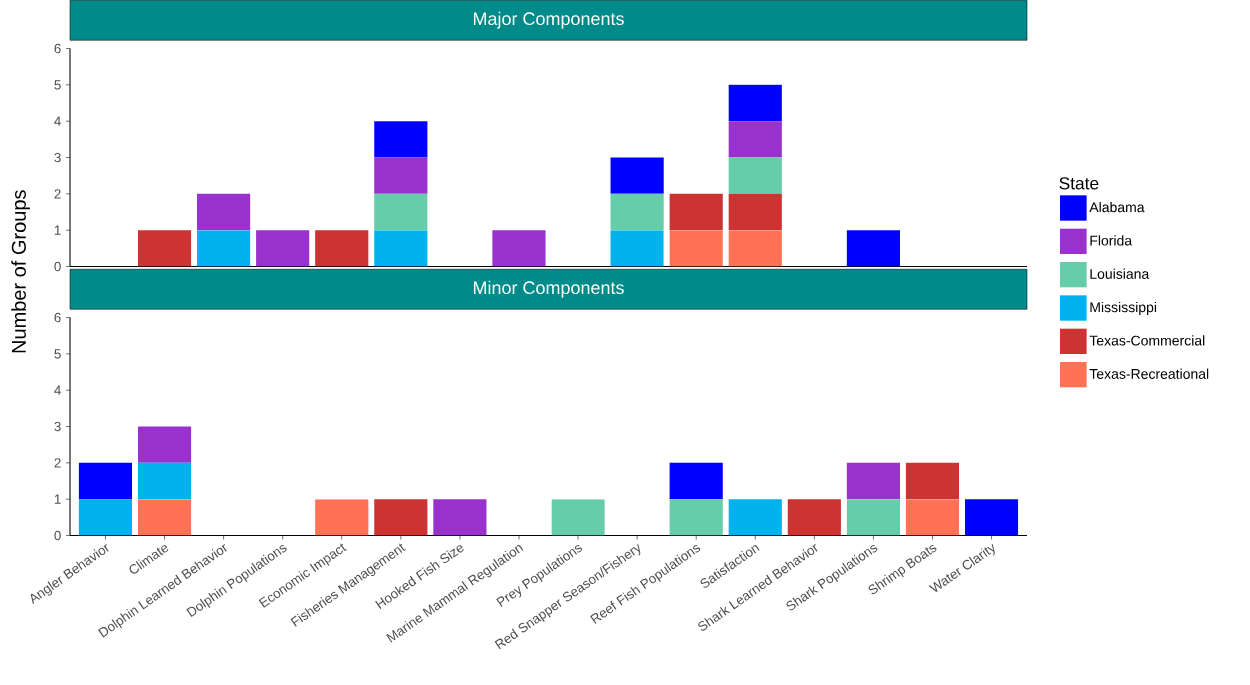 This screenshot has width=1250, height=685. What do you see at coordinates (1120, 274) in the screenshot?
I see `legend-label: Louisiana` at bounding box center [1120, 274].